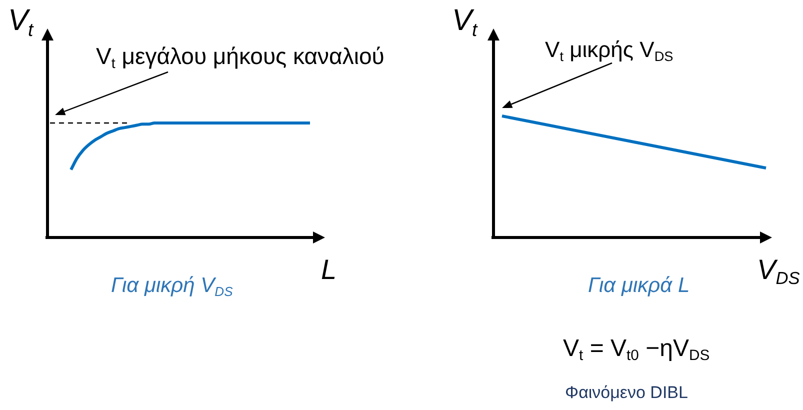  Describe the element at coordinates (609, 50) in the screenshot. I see `text: V$_{t}$ μικρής V$_{DS}$` at that location.